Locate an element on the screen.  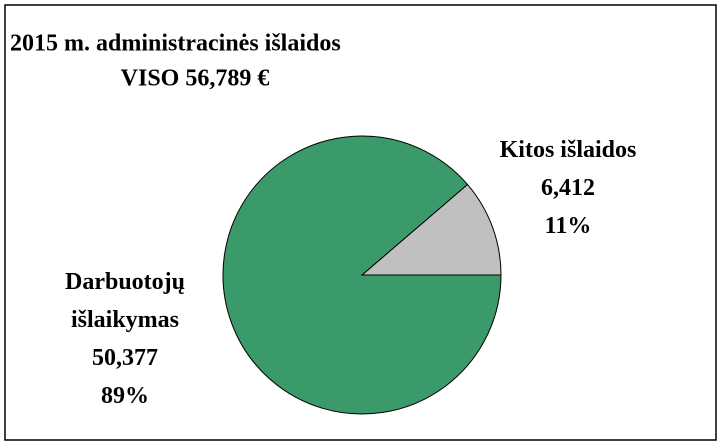
pie-slice is located at coordinates (431, 229).